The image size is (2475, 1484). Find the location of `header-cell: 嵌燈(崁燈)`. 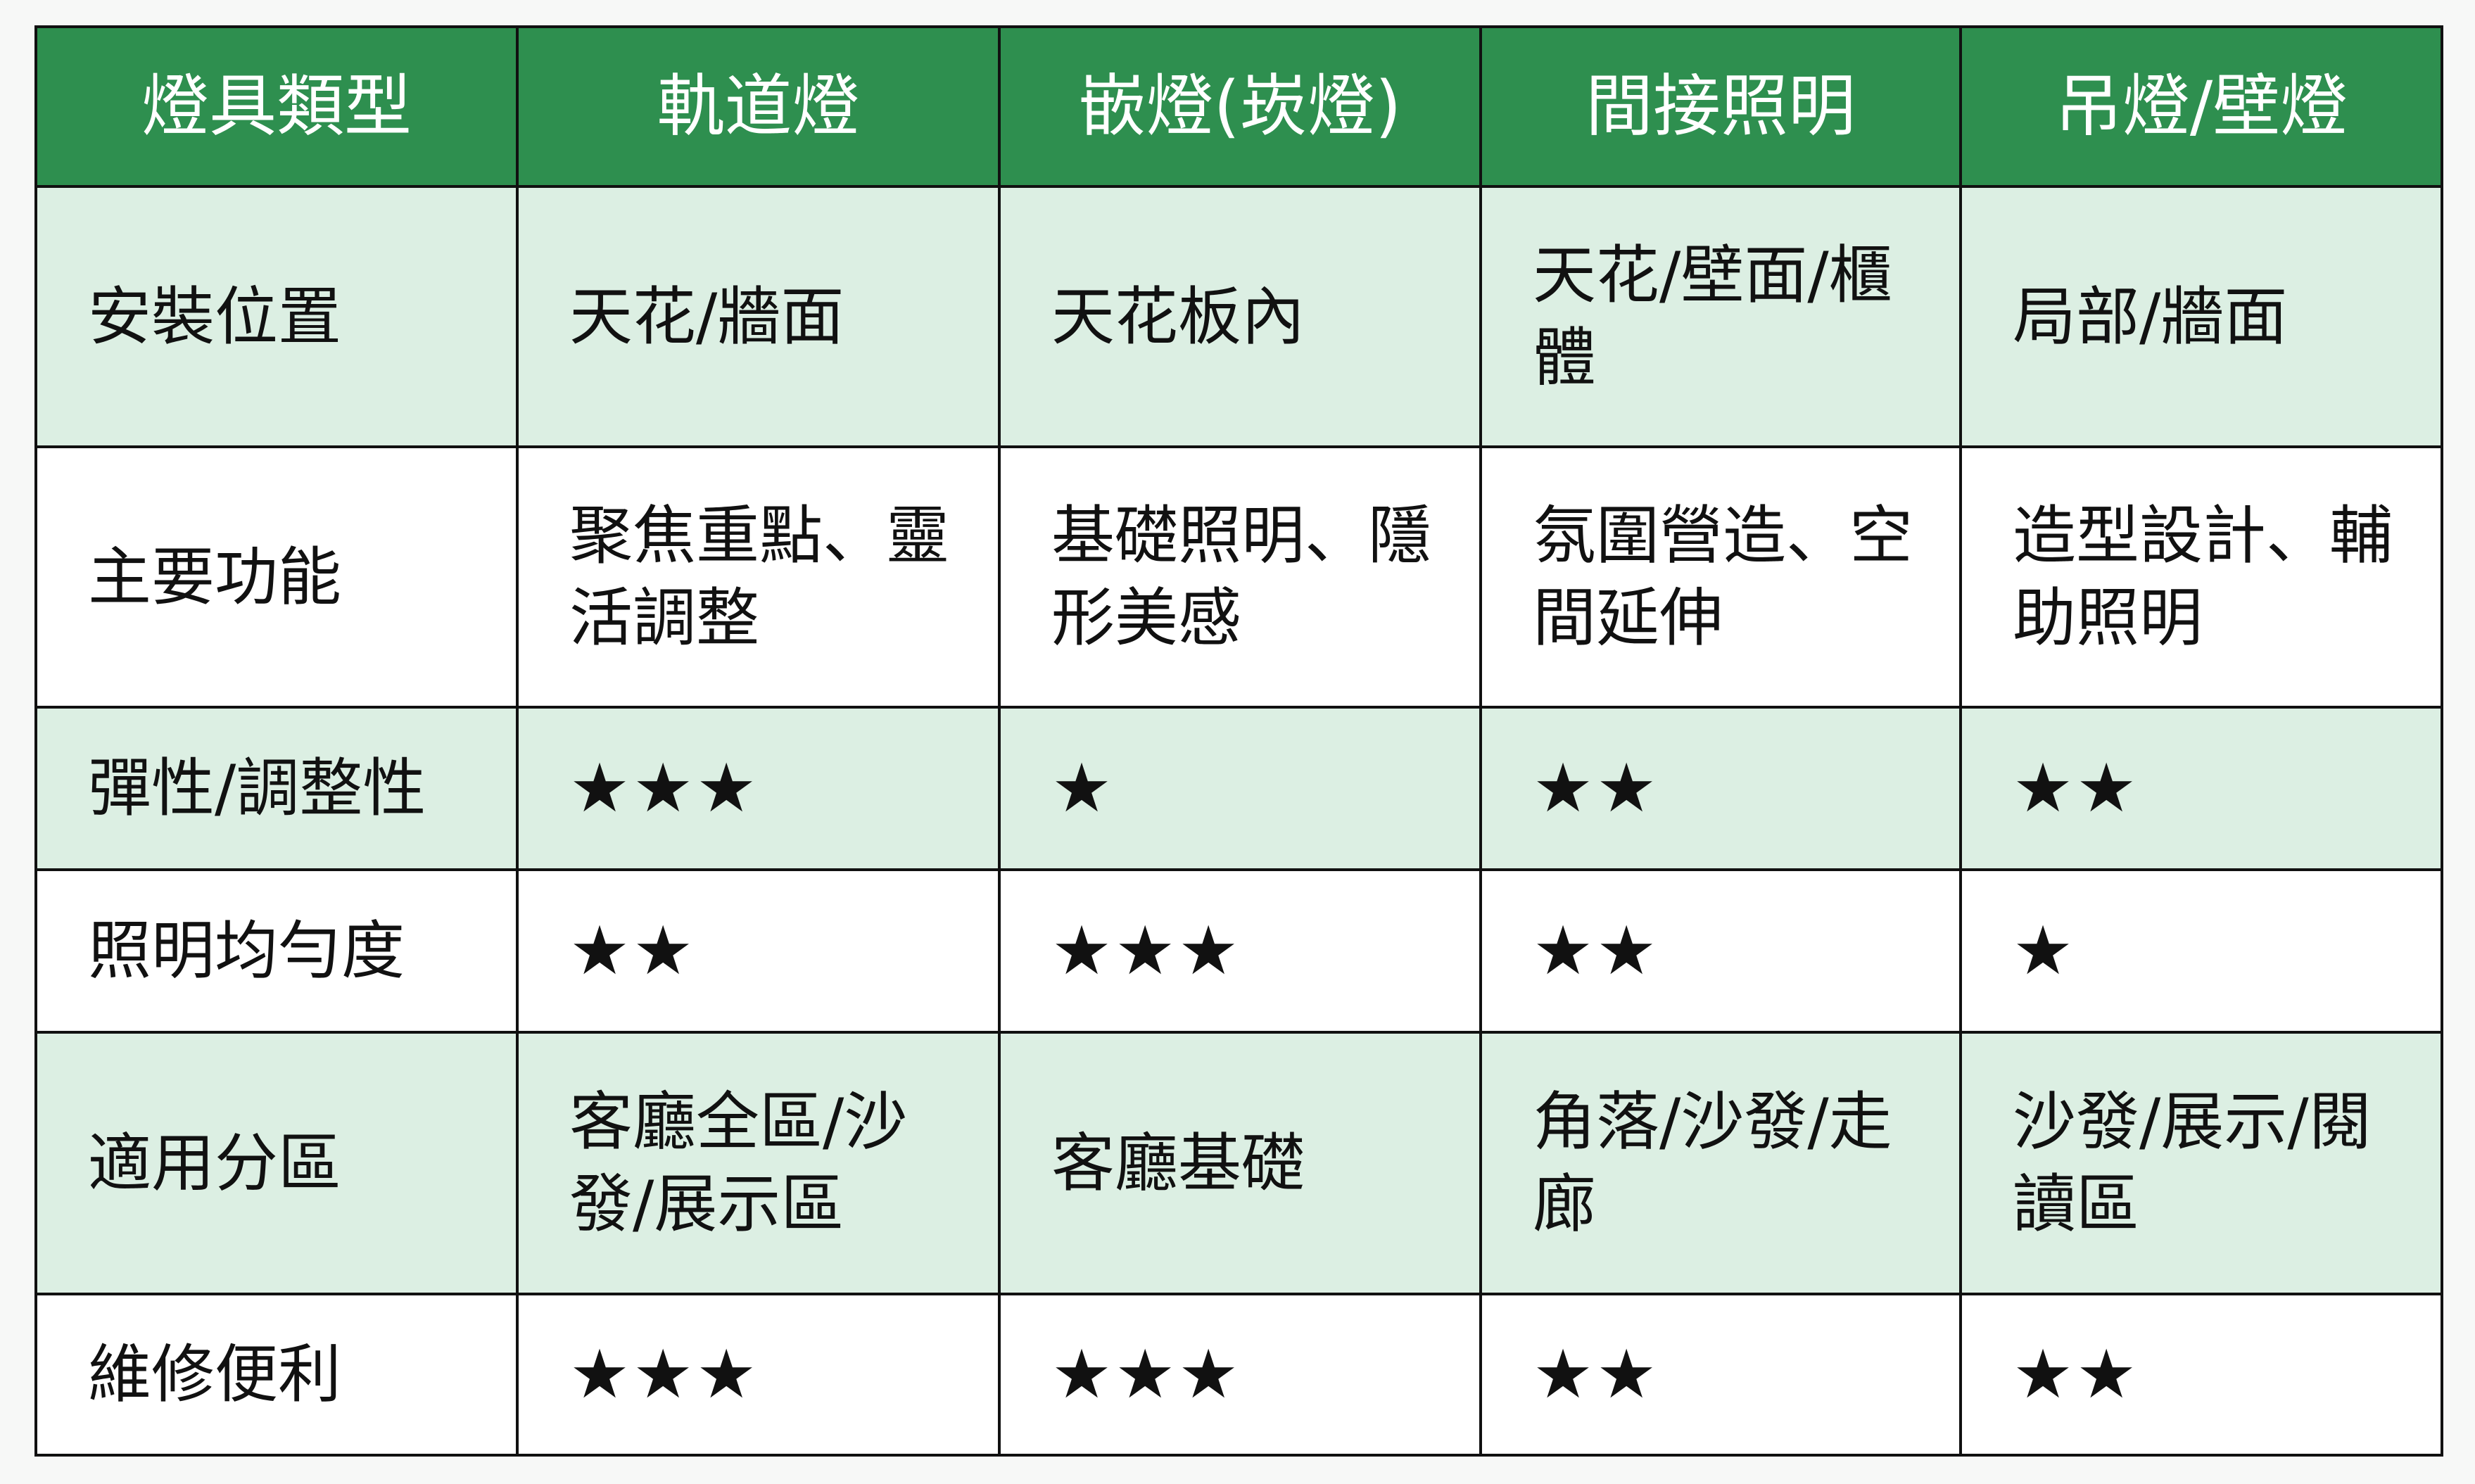

header-cell: 嵌燈(崁燈) is located at coordinates (1240, 107).